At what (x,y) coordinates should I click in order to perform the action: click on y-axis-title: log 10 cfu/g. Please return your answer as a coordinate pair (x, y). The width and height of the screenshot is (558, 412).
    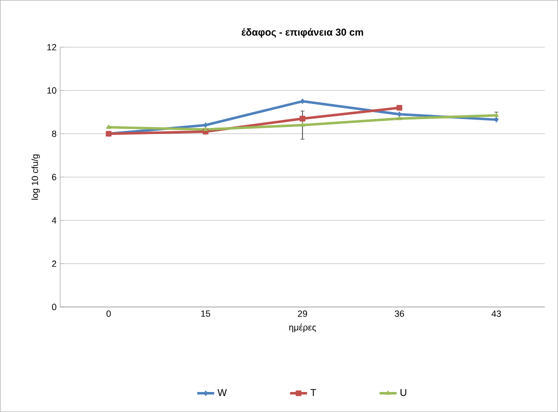
    Looking at the image, I should click on (35, 177).